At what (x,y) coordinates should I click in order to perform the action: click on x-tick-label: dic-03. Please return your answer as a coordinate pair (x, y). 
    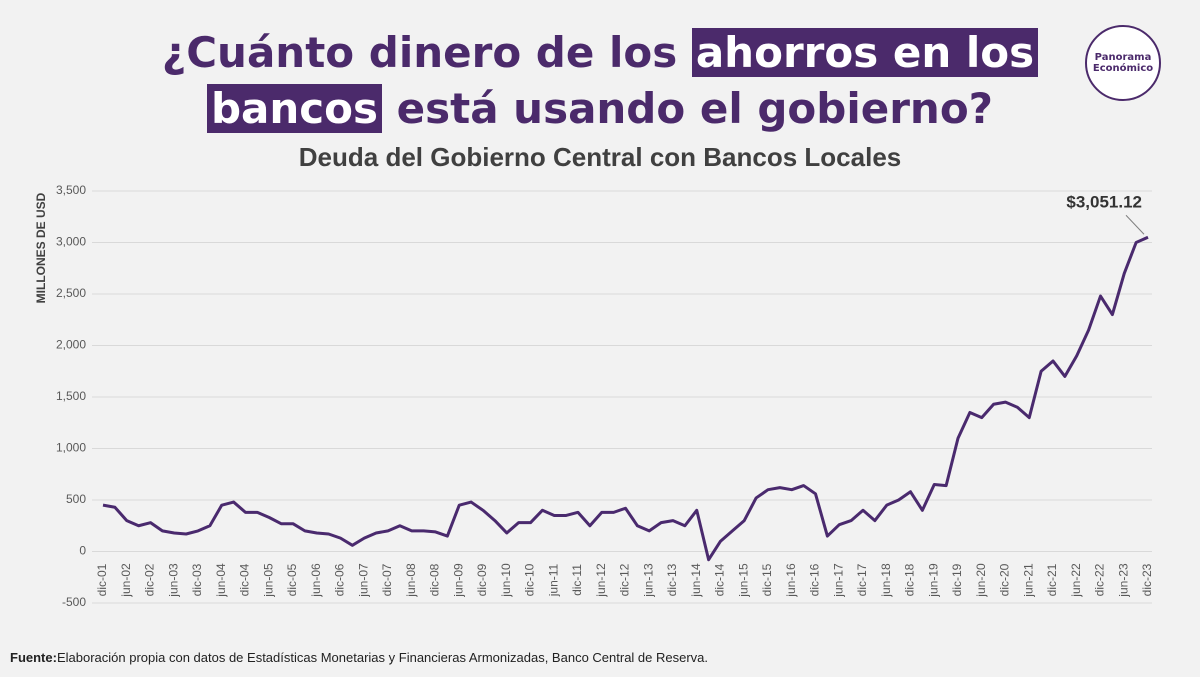
    Looking at the image, I should click on (197, 579).